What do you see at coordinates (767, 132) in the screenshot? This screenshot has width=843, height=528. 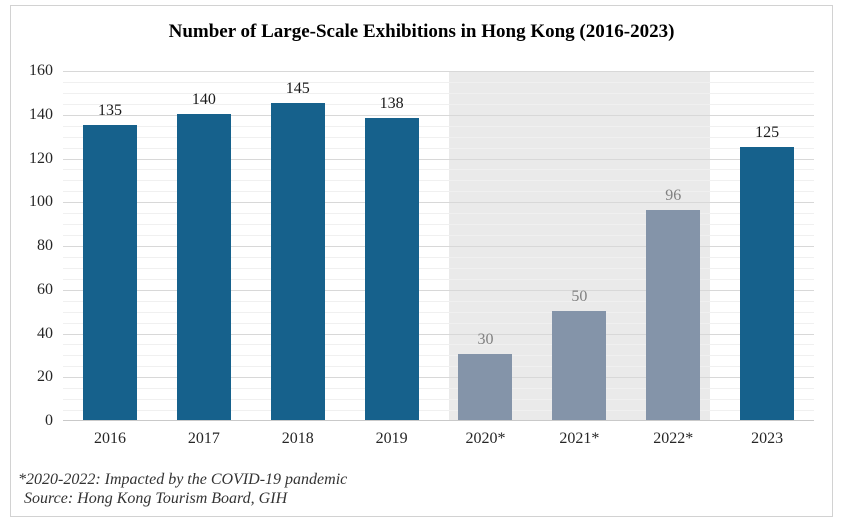 I see `bar-value-label: 125` at bounding box center [767, 132].